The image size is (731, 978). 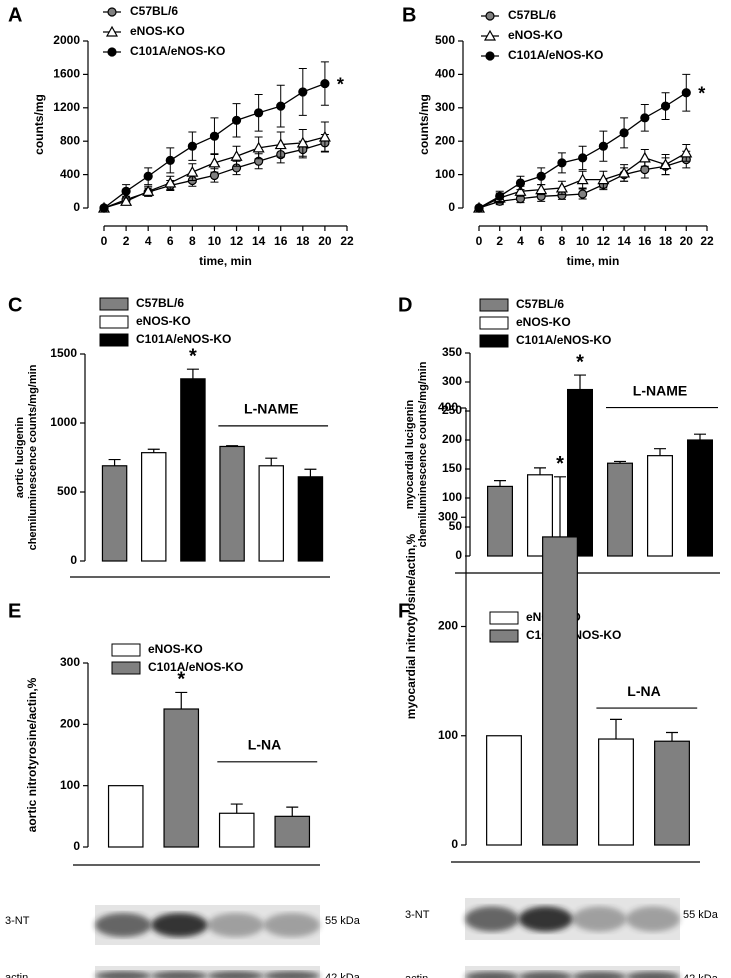 What do you see at coordinates (409, 15) in the screenshot?
I see `panel-letter: B` at bounding box center [409, 15].